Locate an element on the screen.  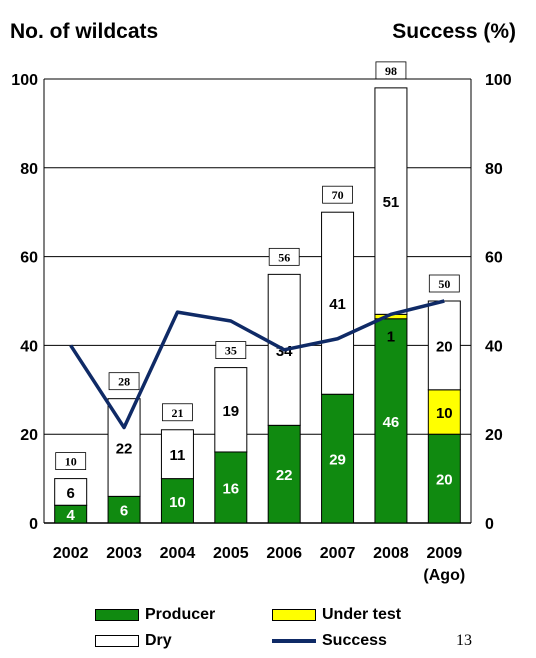
data-label-producer: 29 is located at coordinates (337, 460).